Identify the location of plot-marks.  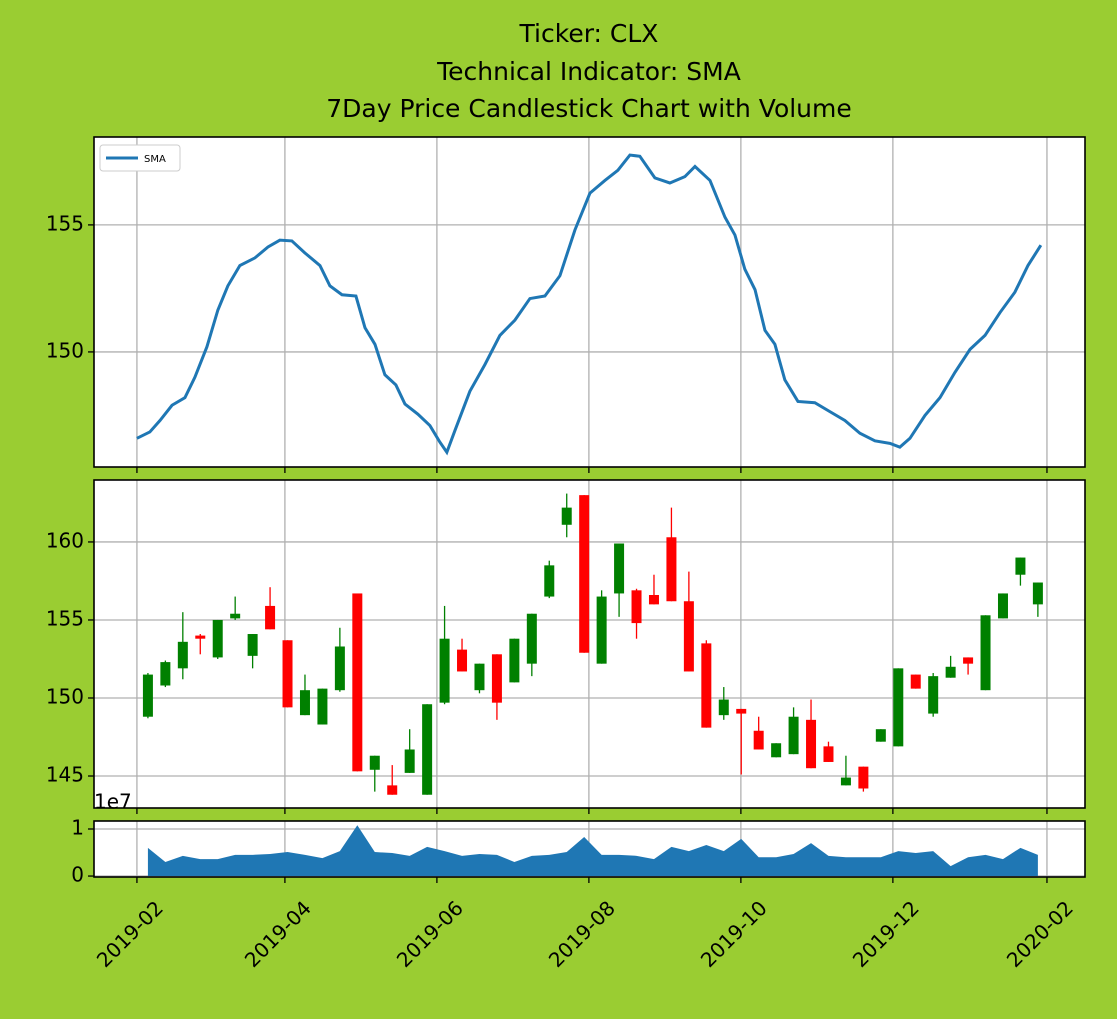
(592, 851).